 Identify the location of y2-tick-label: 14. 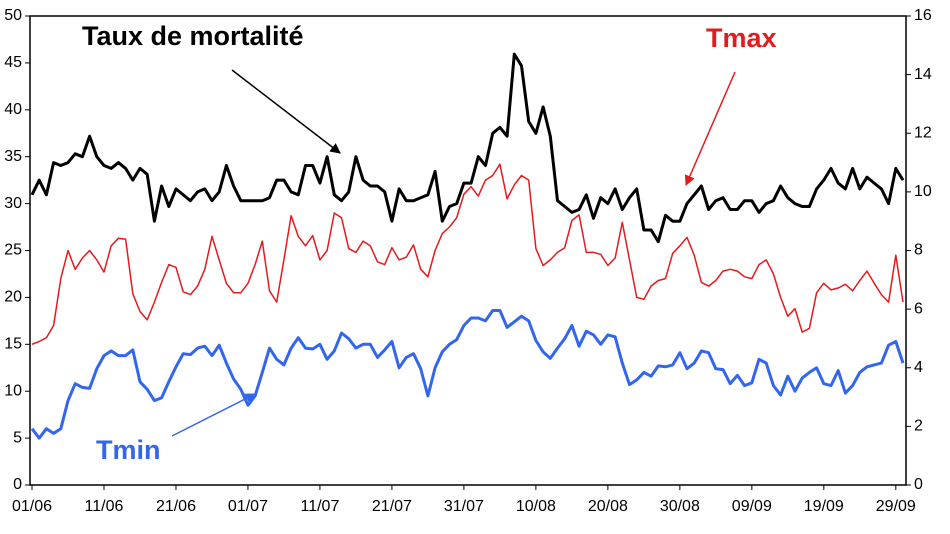
(923, 74).